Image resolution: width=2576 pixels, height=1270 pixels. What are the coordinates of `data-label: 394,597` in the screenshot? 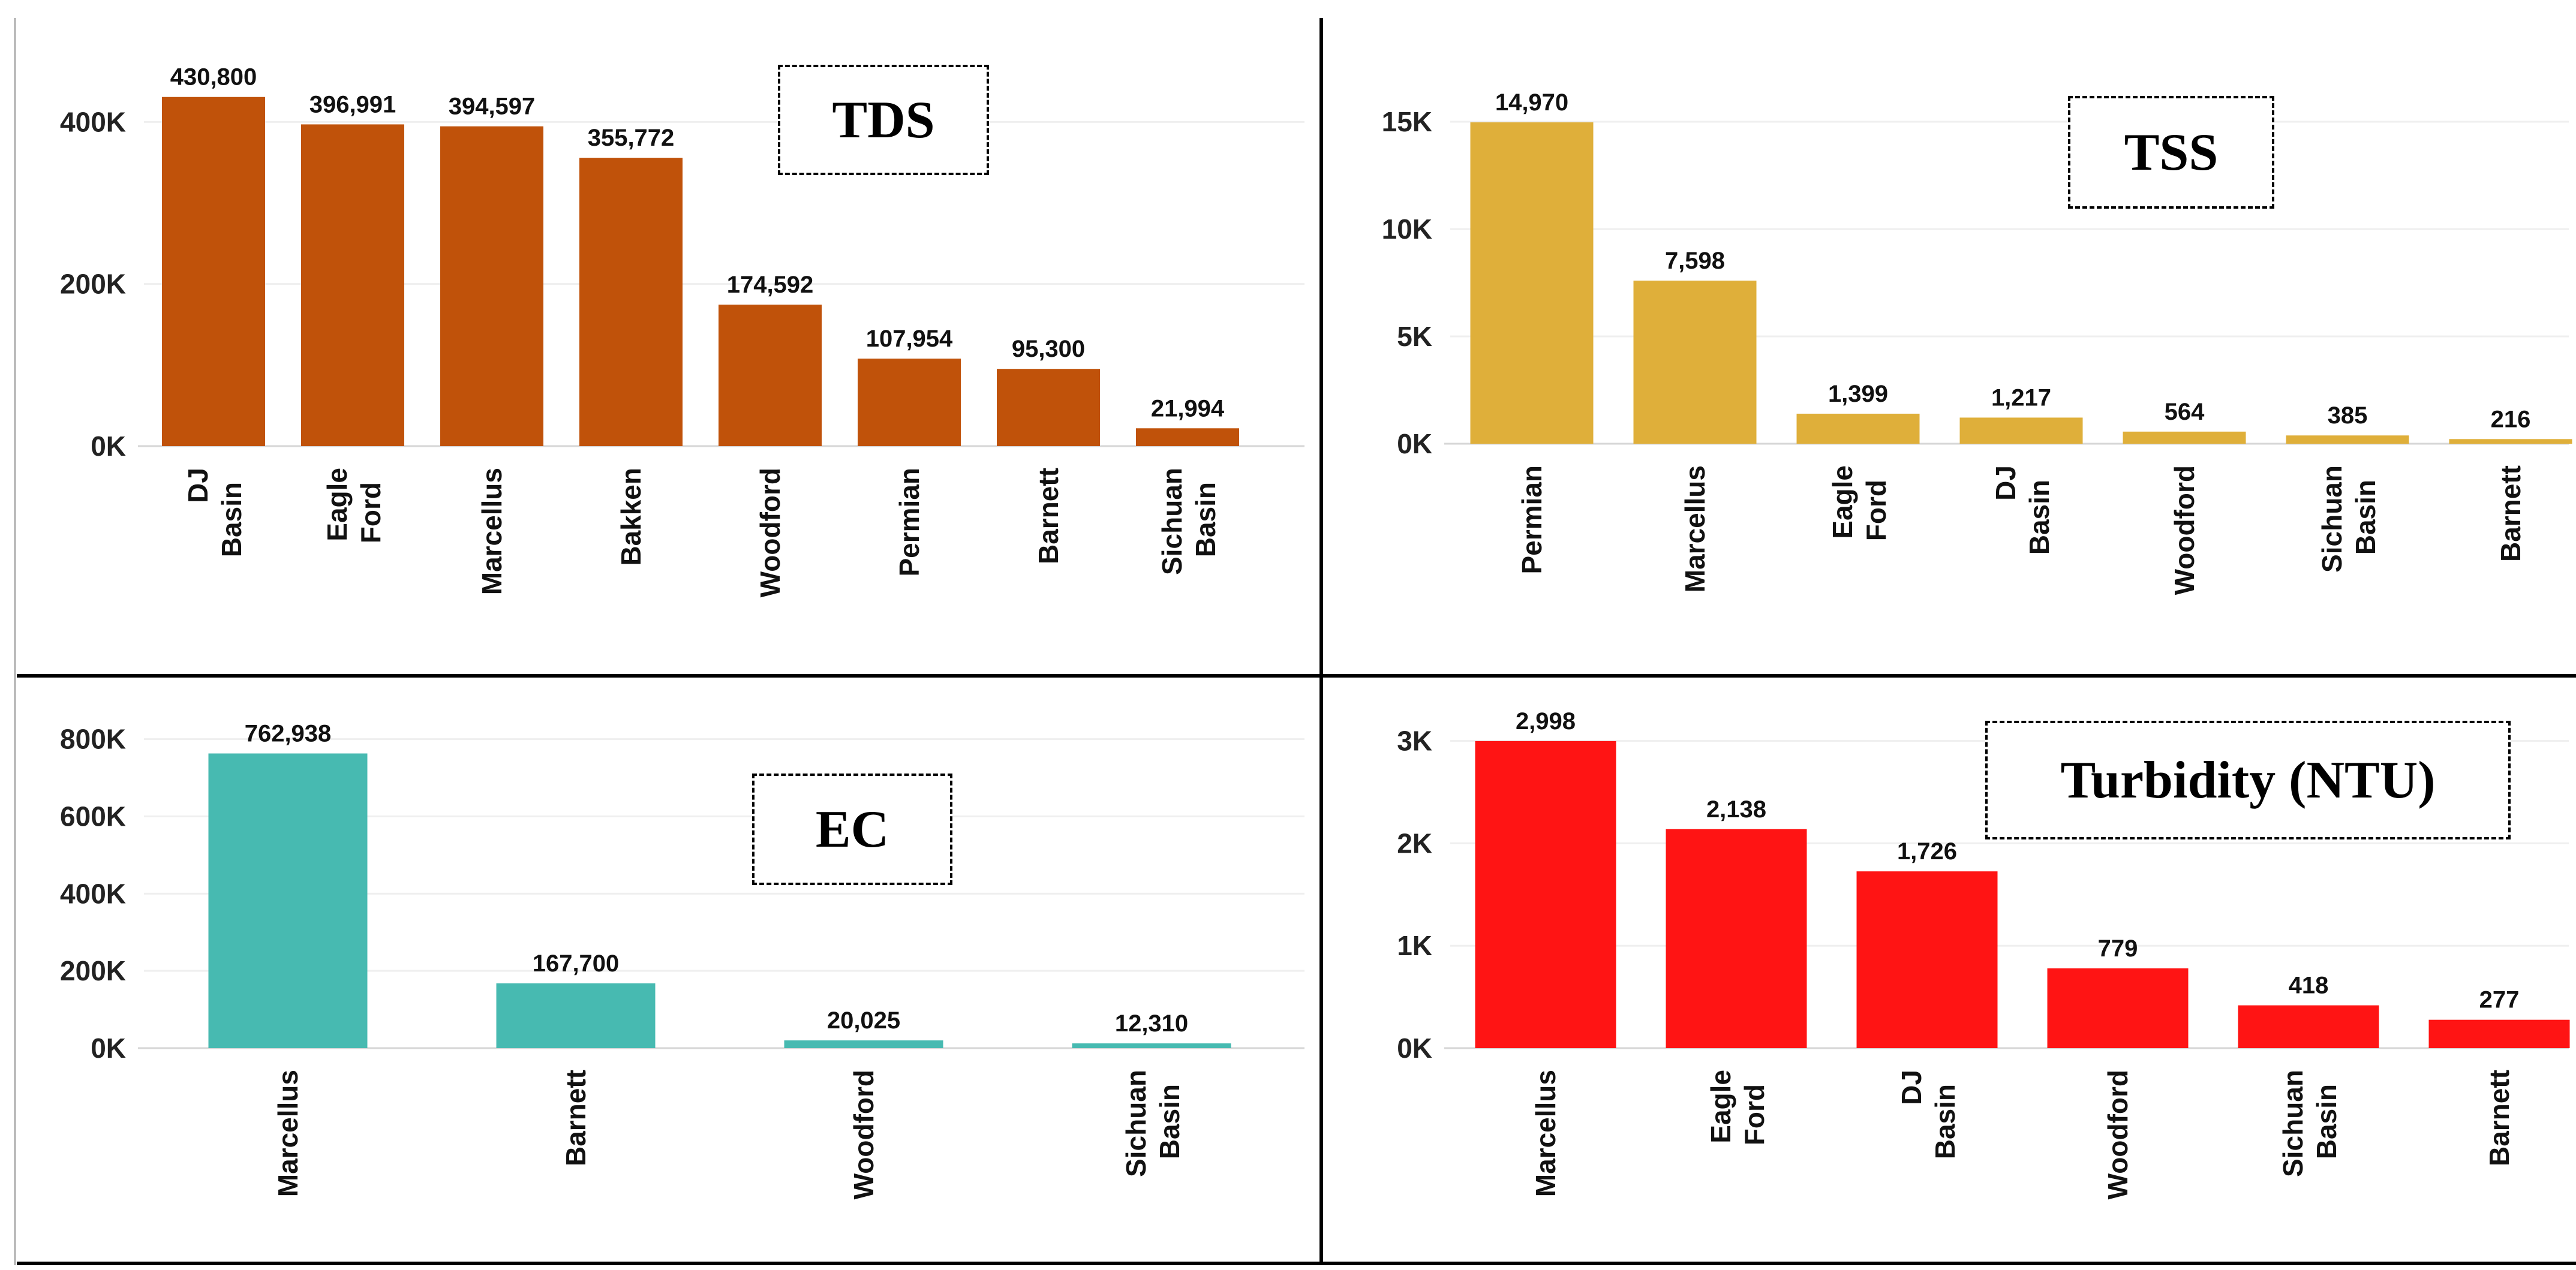 It's located at (493, 107).